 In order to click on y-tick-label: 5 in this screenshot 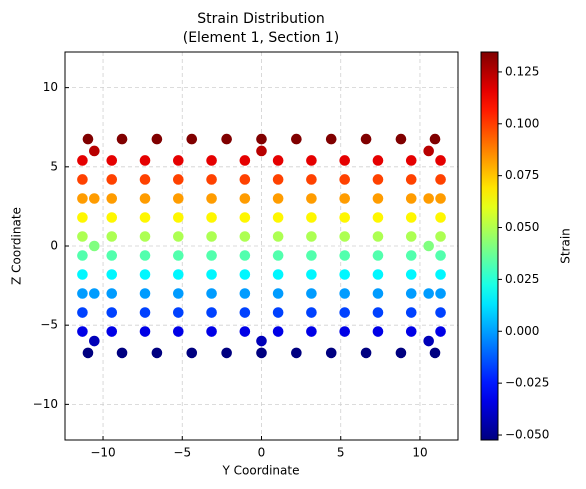, I will do `click(54, 166)`.